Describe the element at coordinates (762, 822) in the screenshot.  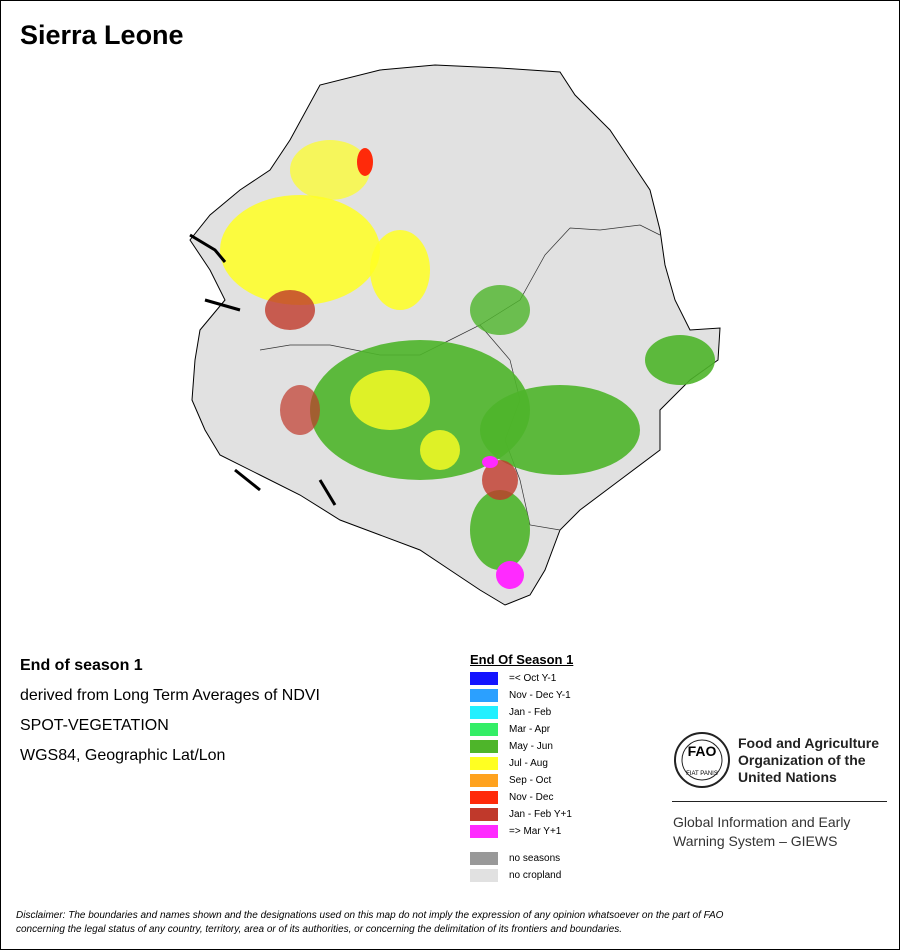
I see `system-line: Global Information and Early` at that location.